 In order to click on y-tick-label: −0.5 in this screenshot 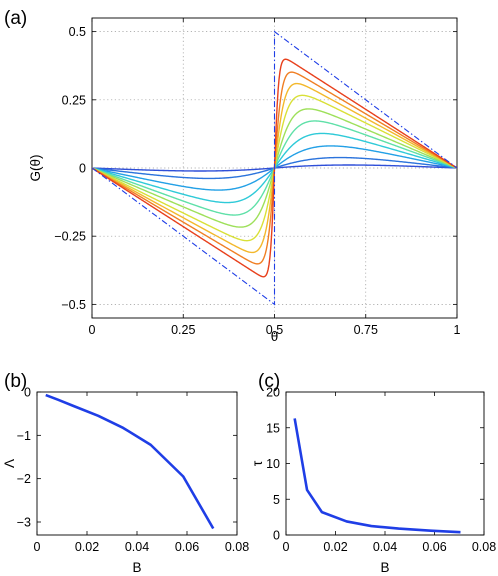, I will do `click(73, 305)`.